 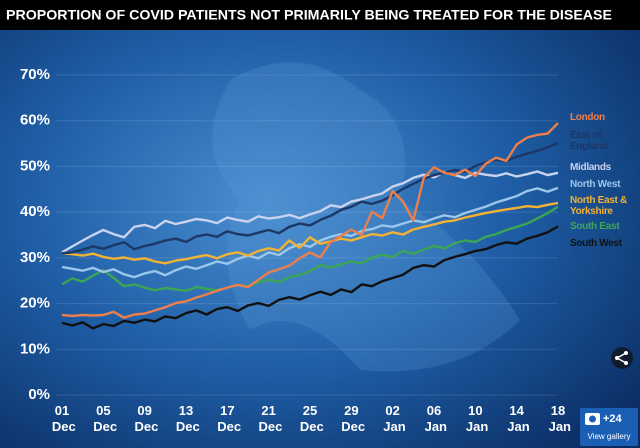 I want to click on x-tick-label: 06 Jan, so click(x=434, y=418).